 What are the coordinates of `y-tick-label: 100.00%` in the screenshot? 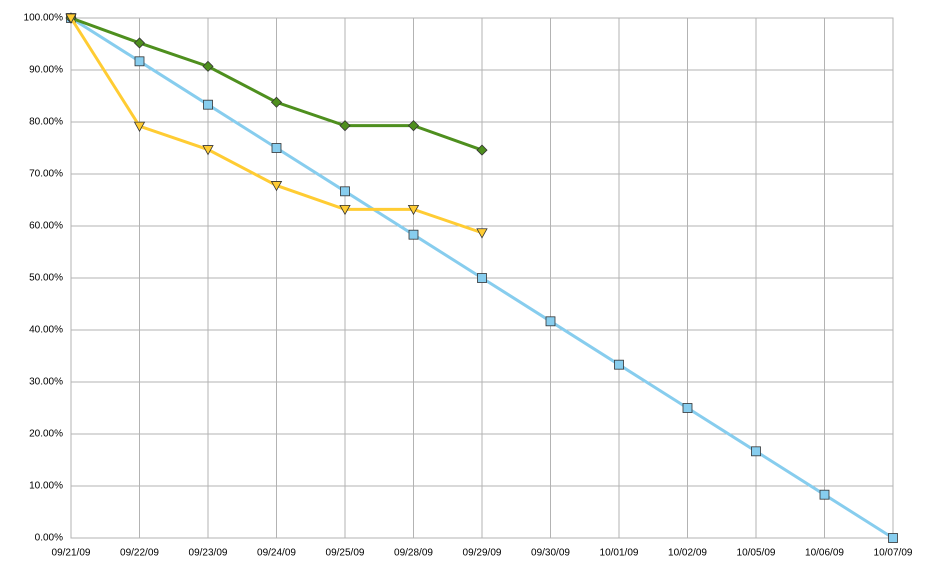 It's located at (44, 18).